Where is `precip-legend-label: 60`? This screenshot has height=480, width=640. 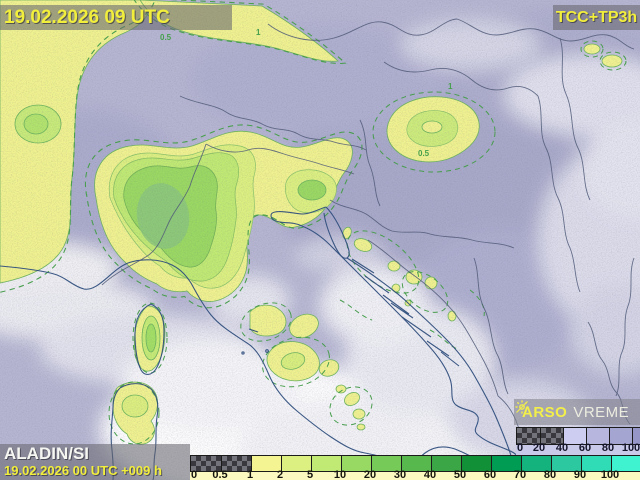
precip-legend-label: 60 is located at coordinates (490, 474).